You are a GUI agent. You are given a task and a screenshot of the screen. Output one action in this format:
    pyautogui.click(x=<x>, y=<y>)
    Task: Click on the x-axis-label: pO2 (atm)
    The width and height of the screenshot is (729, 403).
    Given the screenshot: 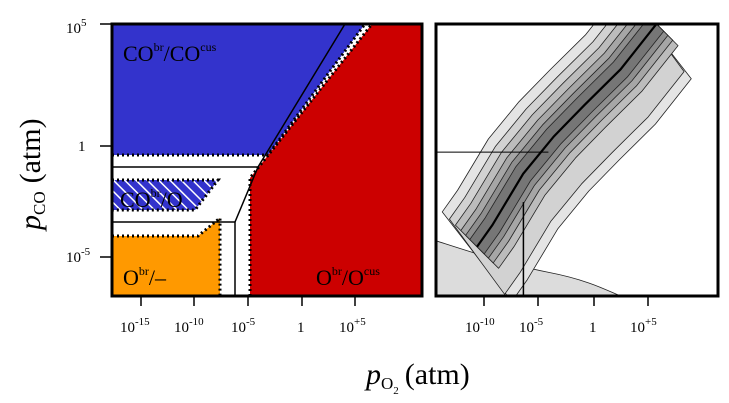 What is the action you would take?
    pyautogui.click(x=417, y=377)
    